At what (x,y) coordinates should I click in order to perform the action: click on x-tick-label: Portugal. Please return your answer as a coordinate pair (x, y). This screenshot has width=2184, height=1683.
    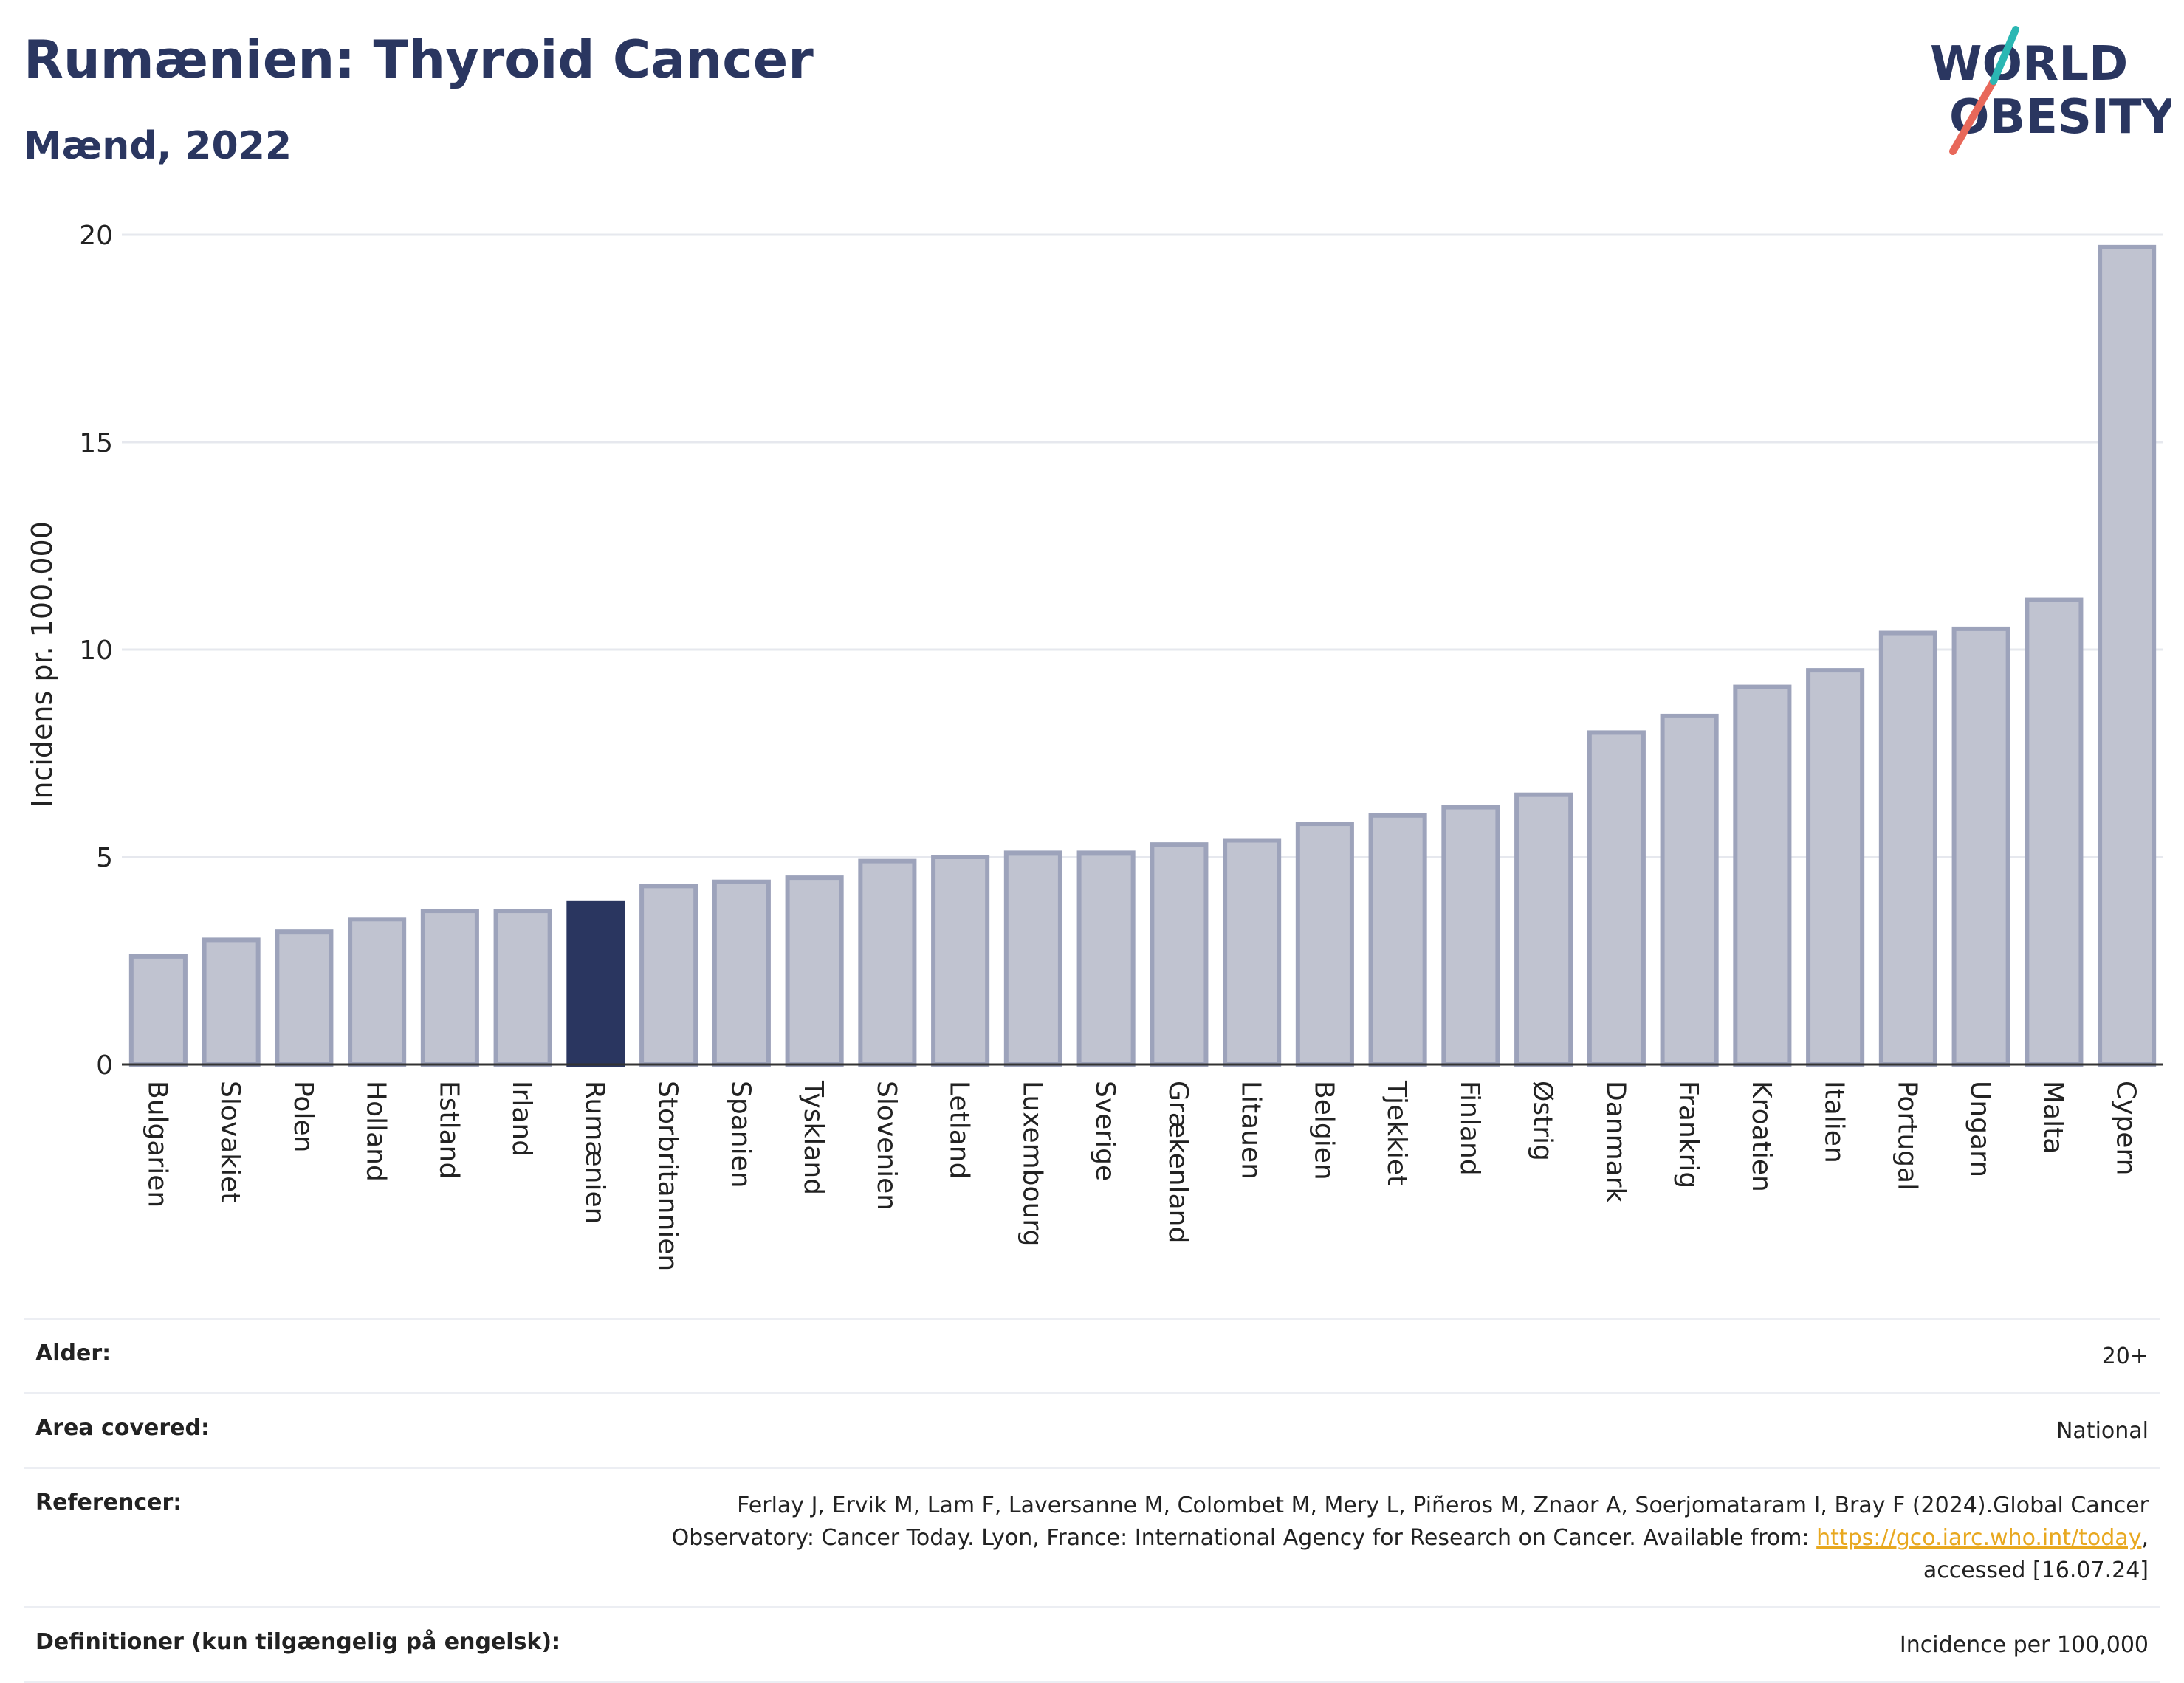
    Looking at the image, I should click on (1907, 1136).